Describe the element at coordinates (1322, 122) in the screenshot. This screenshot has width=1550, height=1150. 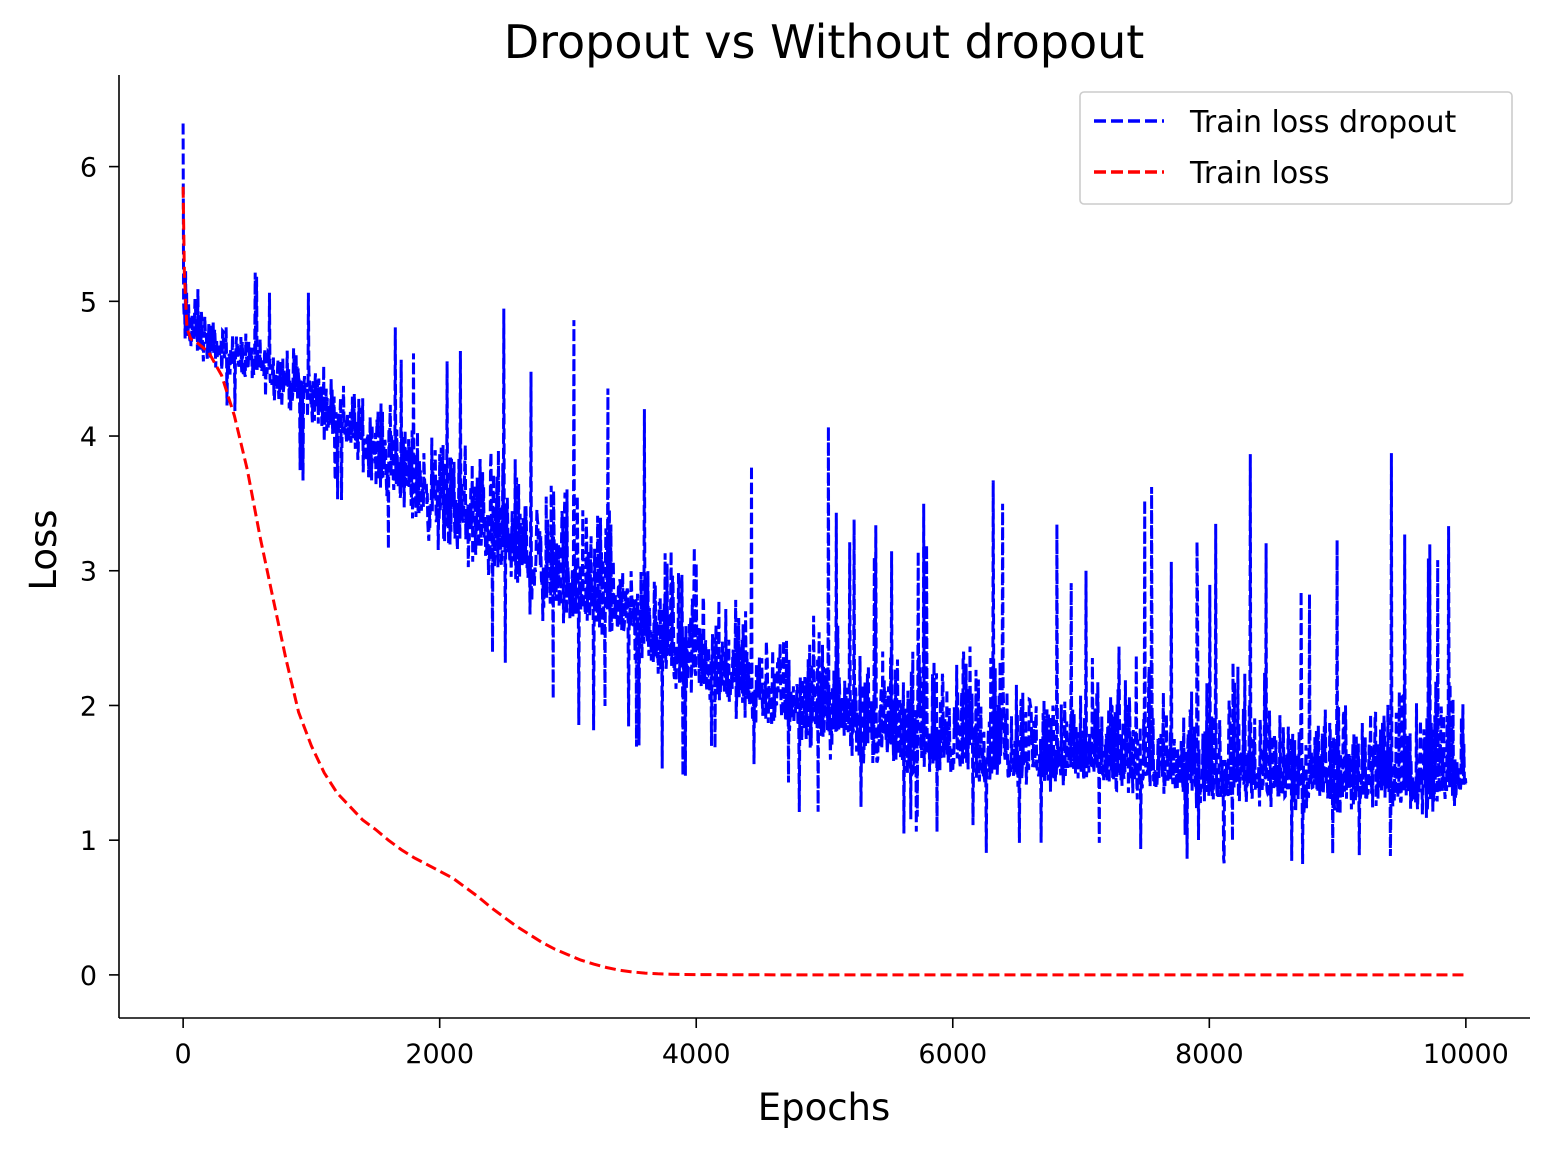
I see `legend-label-train-loss-dropout: Train loss dropout` at that location.